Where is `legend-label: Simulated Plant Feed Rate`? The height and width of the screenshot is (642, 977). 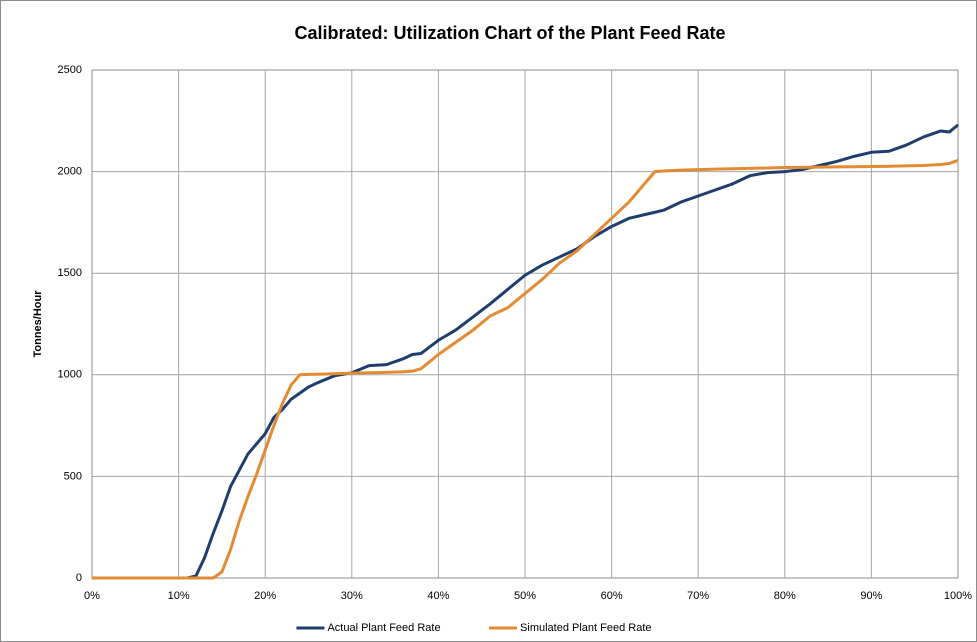 legend-label: Simulated Plant Feed Rate is located at coordinates (585, 628).